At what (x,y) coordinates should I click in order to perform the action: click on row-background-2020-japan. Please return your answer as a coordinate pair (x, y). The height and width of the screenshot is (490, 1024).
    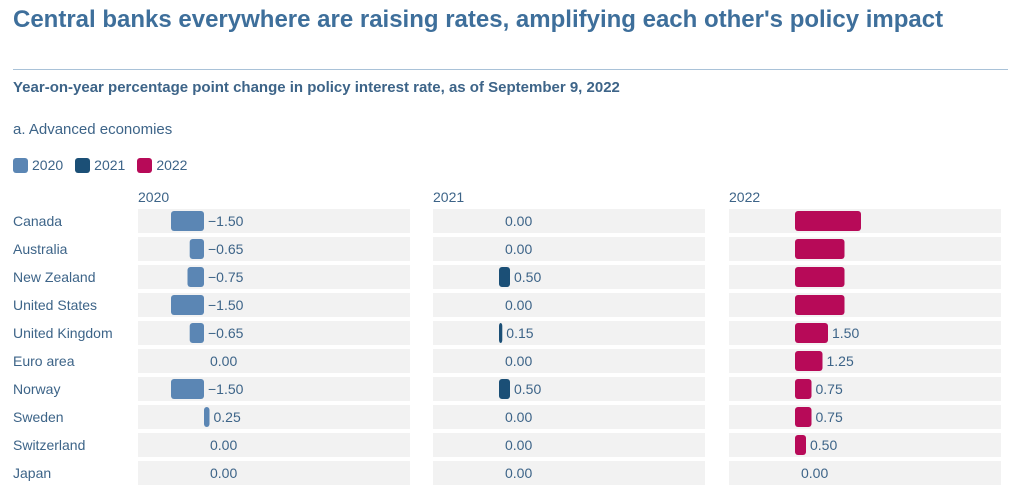
    Looking at the image, I should click on (274, 473).